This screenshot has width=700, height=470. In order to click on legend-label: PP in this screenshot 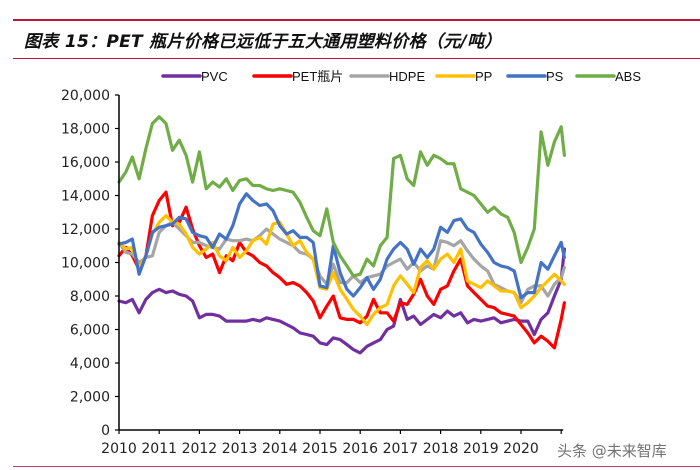, I will do `click(483, 76)`.